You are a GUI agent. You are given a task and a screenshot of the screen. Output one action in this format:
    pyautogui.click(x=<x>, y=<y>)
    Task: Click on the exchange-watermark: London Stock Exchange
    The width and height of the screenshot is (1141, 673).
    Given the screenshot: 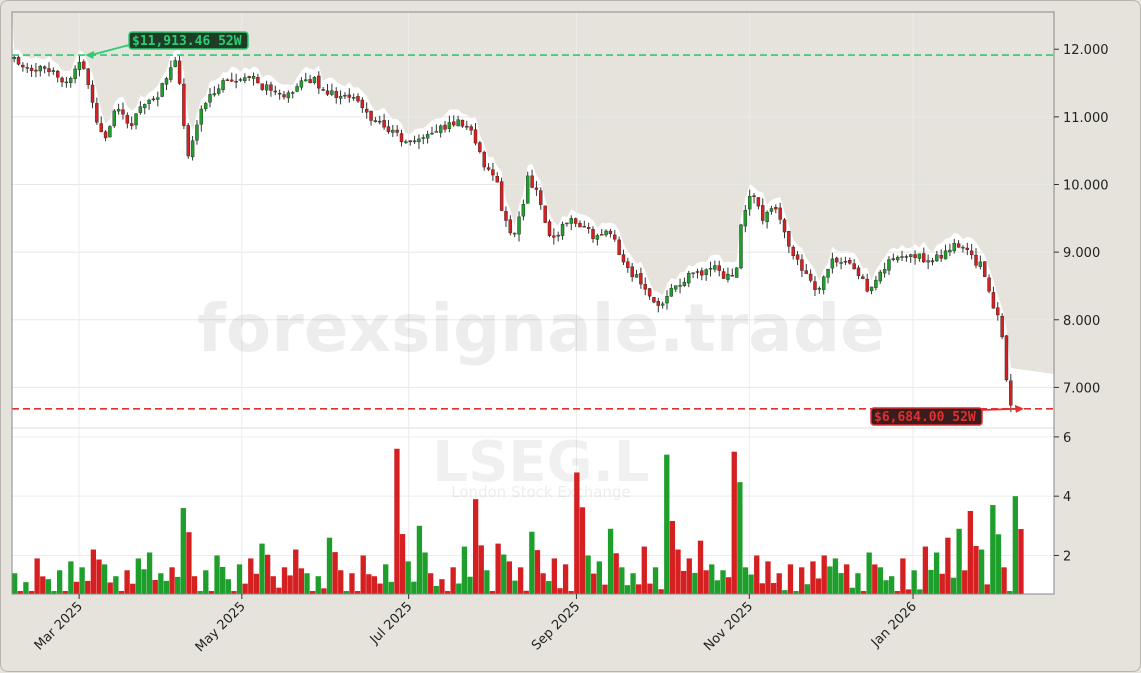 What is the action you would take?
    pyautogui.click(x=540, y=492)
    